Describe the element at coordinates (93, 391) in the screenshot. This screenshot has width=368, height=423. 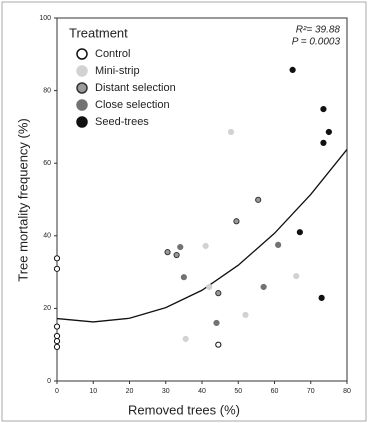
I see `x-tick-label: 10` at that location.